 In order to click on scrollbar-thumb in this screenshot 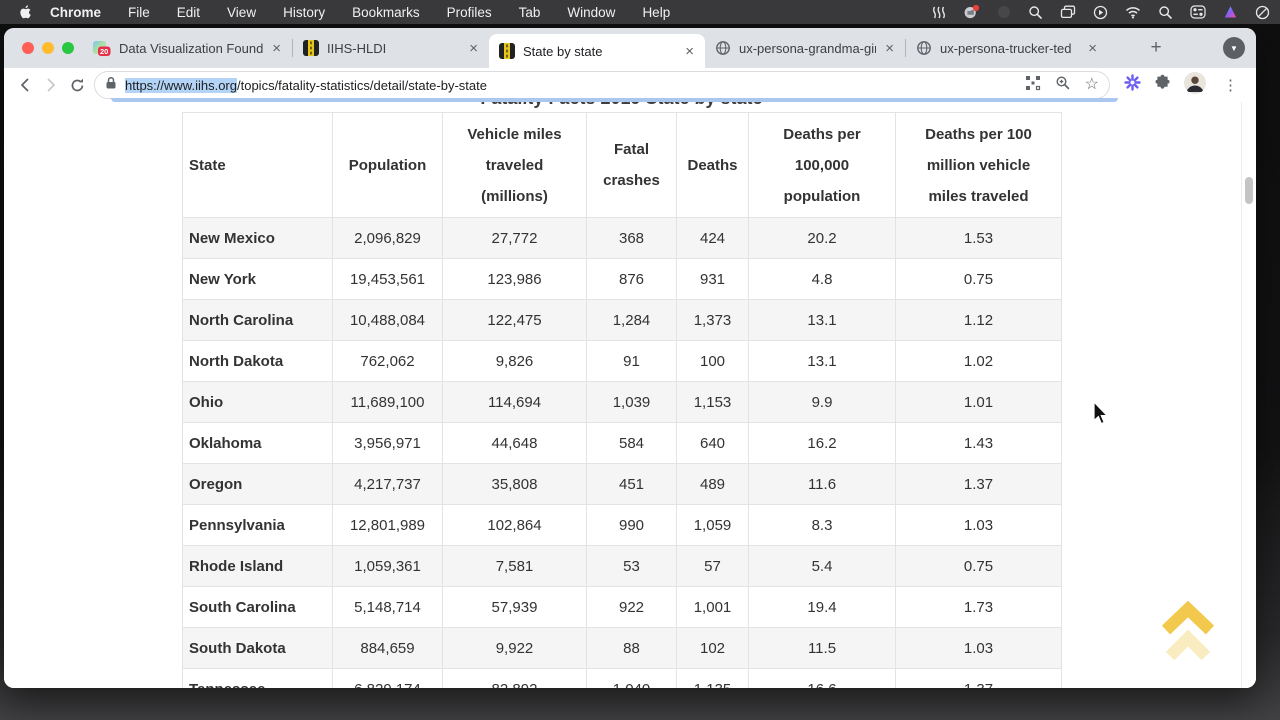, I will do `click(1249, 190)`.